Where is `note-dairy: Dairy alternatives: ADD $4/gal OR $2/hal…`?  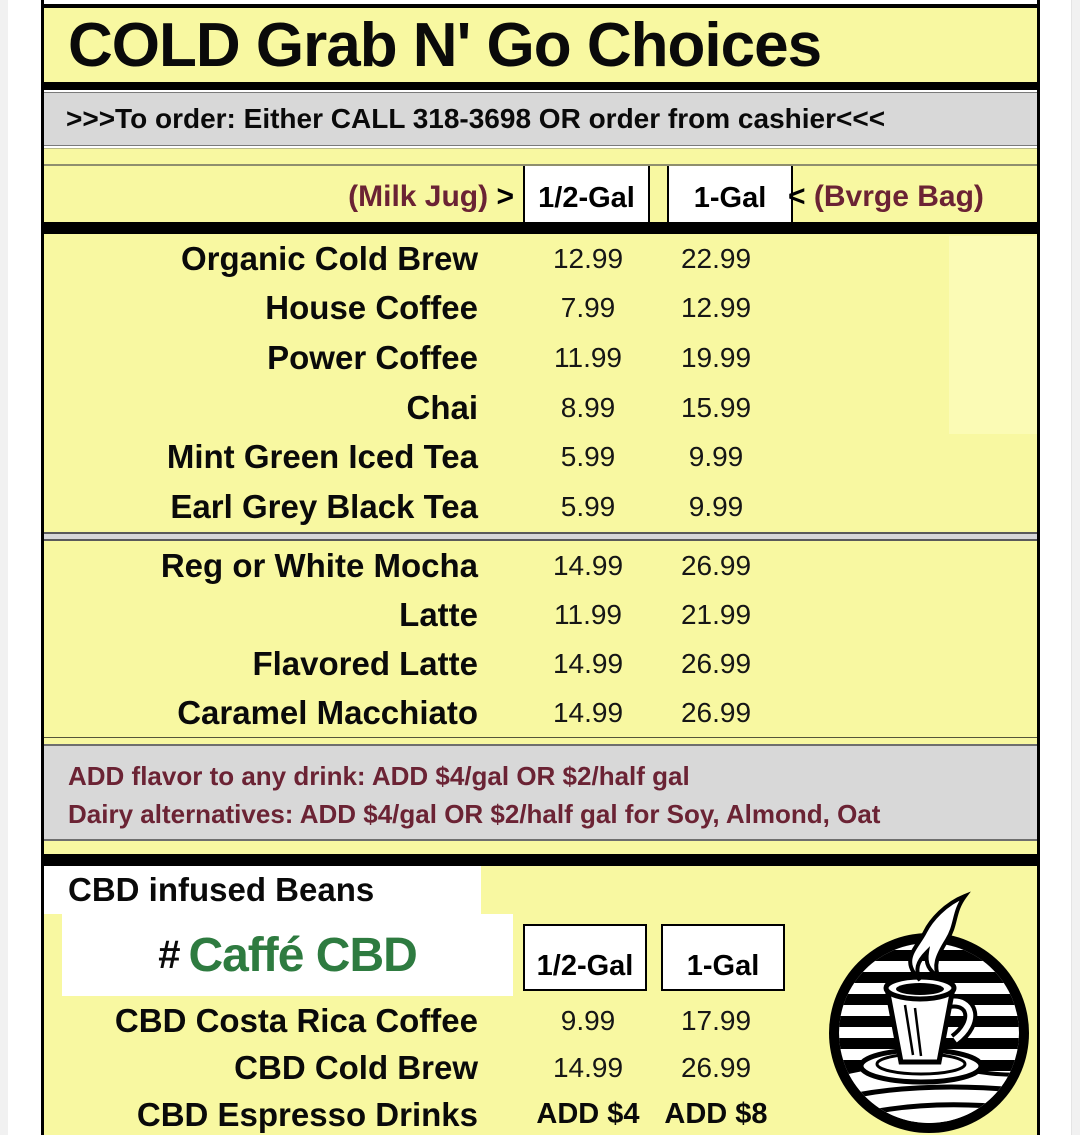 note-dairy: Dairy alternatives: ADD $4/gal OR $2/hal… is located at coordinates (474, 814).